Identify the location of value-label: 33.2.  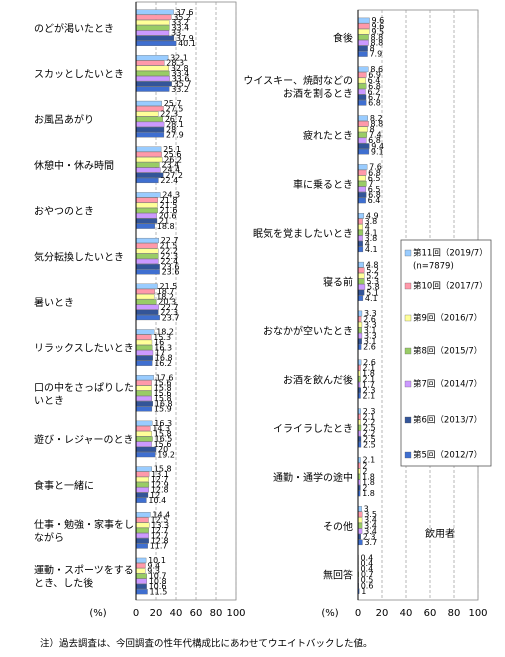
(180, 22).